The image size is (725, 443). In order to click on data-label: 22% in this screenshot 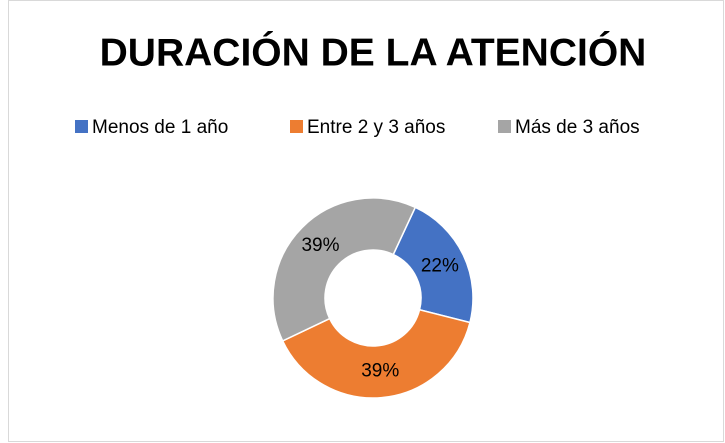, I will do `click(440, 265)`.